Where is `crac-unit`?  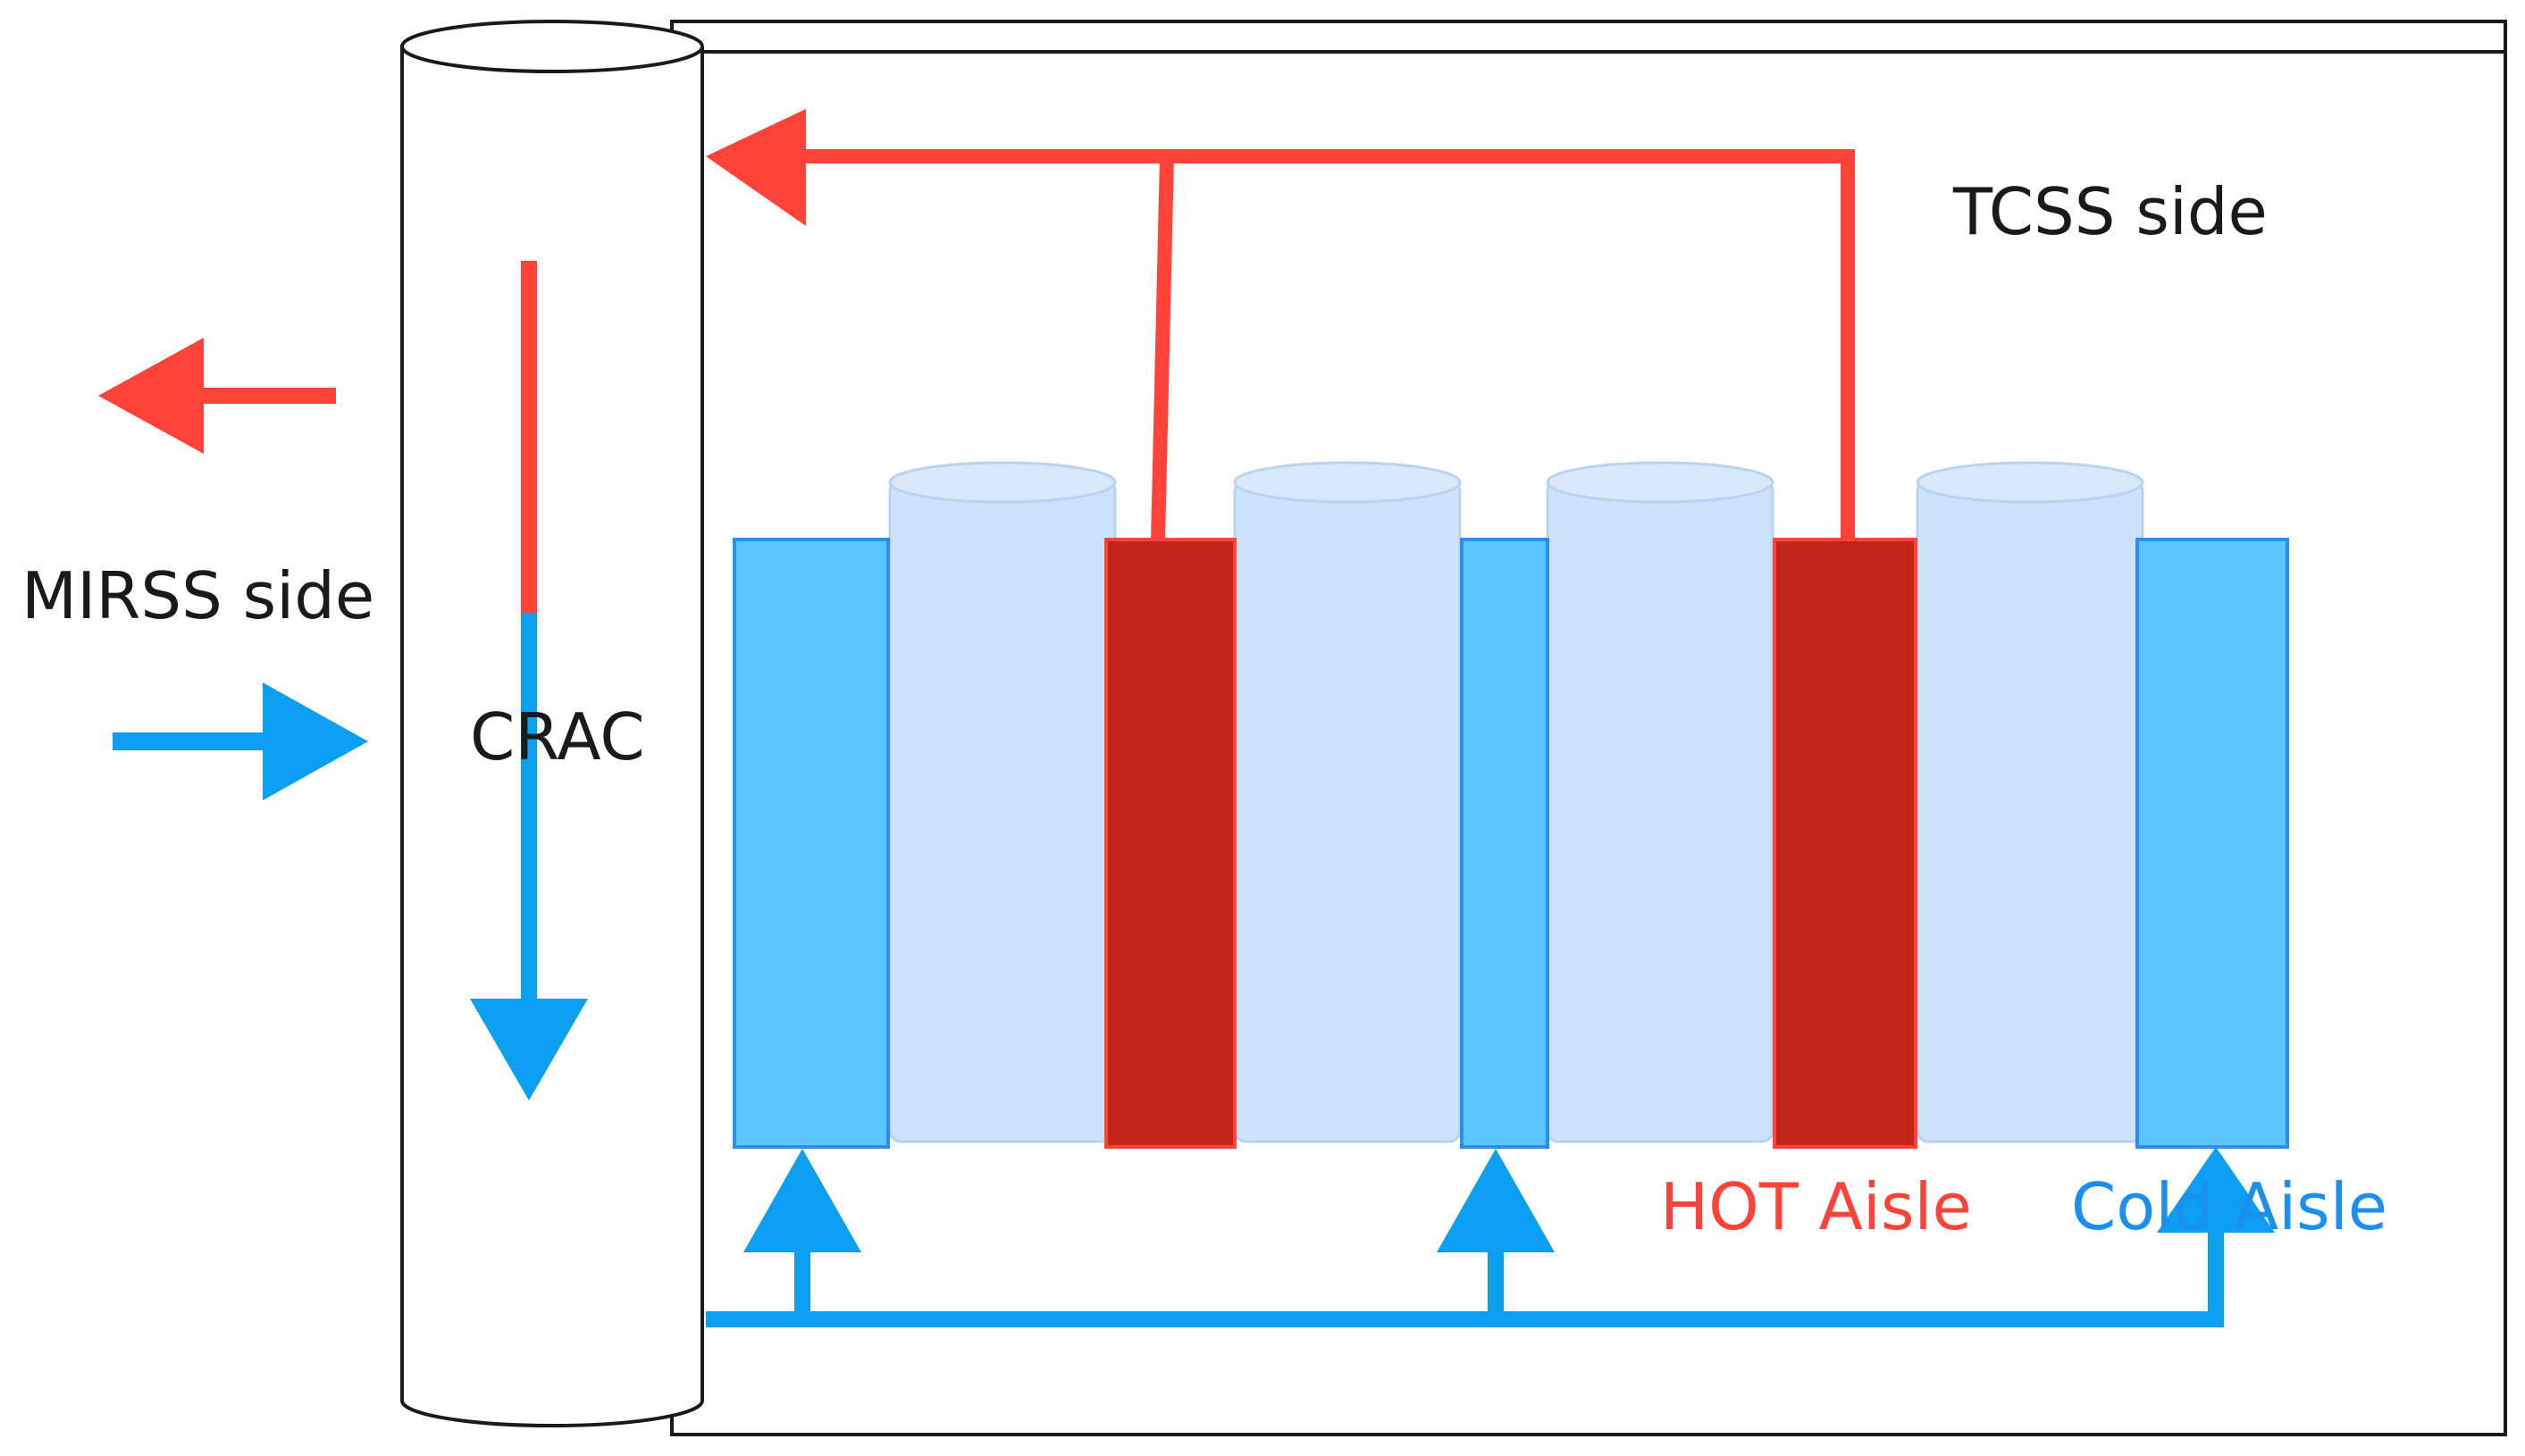
crac-unit is located at coordinates (552, 723).